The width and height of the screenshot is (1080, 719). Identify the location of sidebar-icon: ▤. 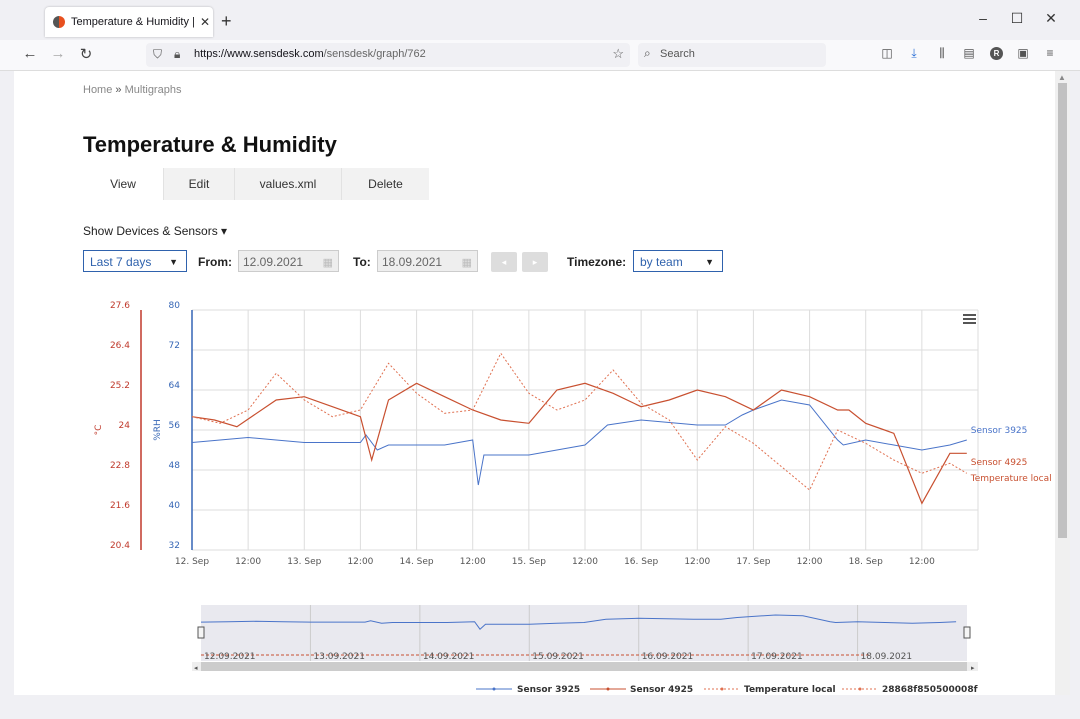
(969, 53).